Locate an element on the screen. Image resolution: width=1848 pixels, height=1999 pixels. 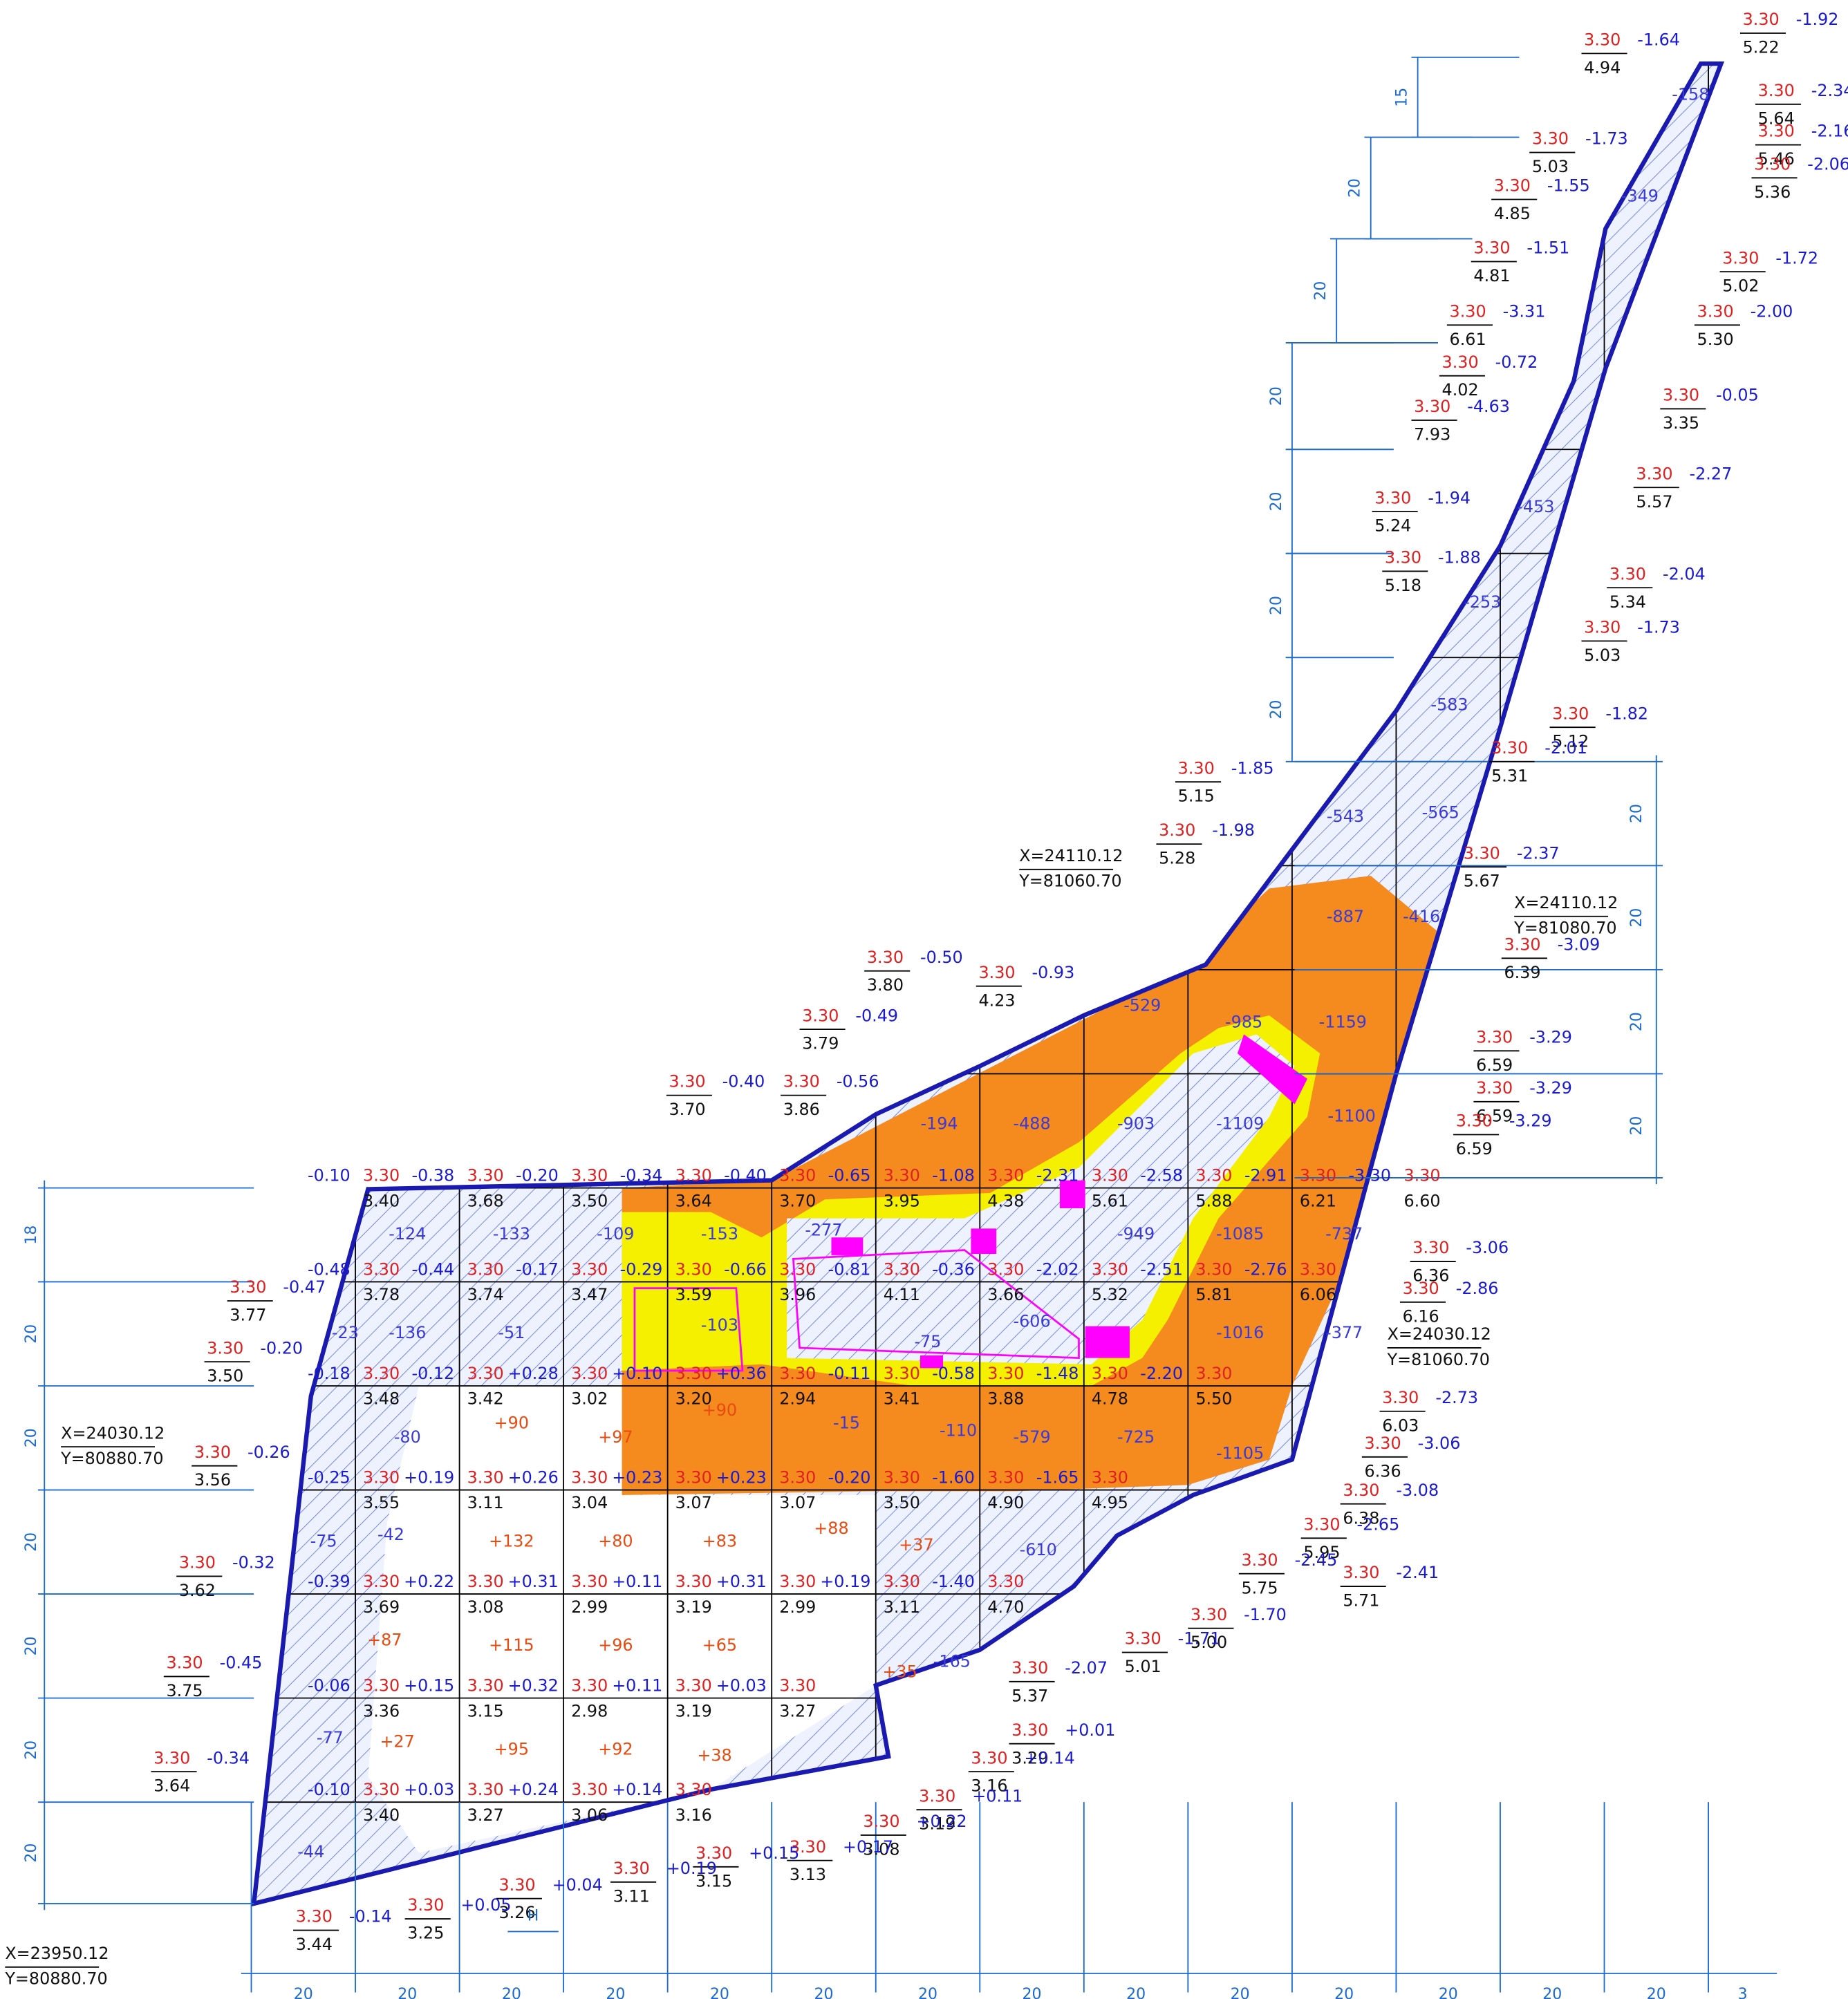
cell-volume: -80 is located at coordinates (407, 1437).